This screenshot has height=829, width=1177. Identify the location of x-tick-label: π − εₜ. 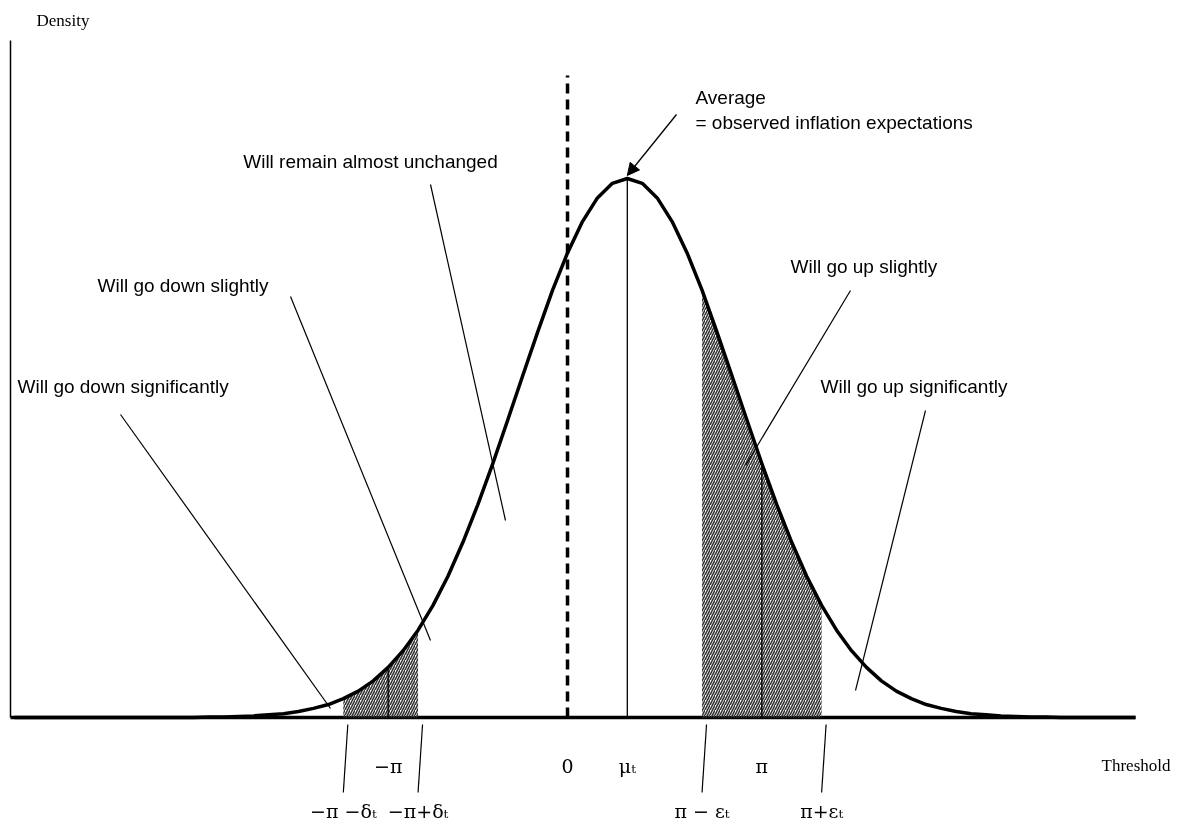
(702, 810).